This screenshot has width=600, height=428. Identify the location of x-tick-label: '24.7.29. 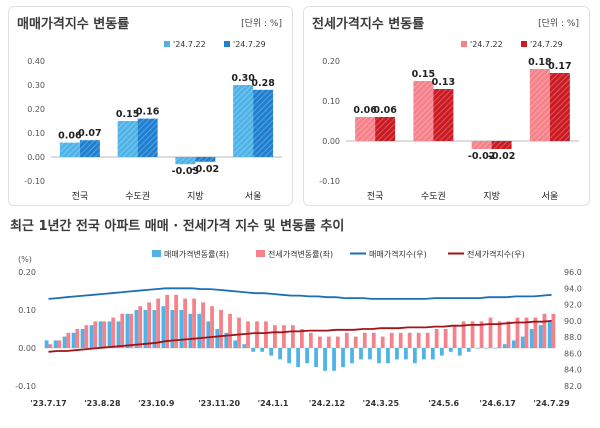
(551, 403).